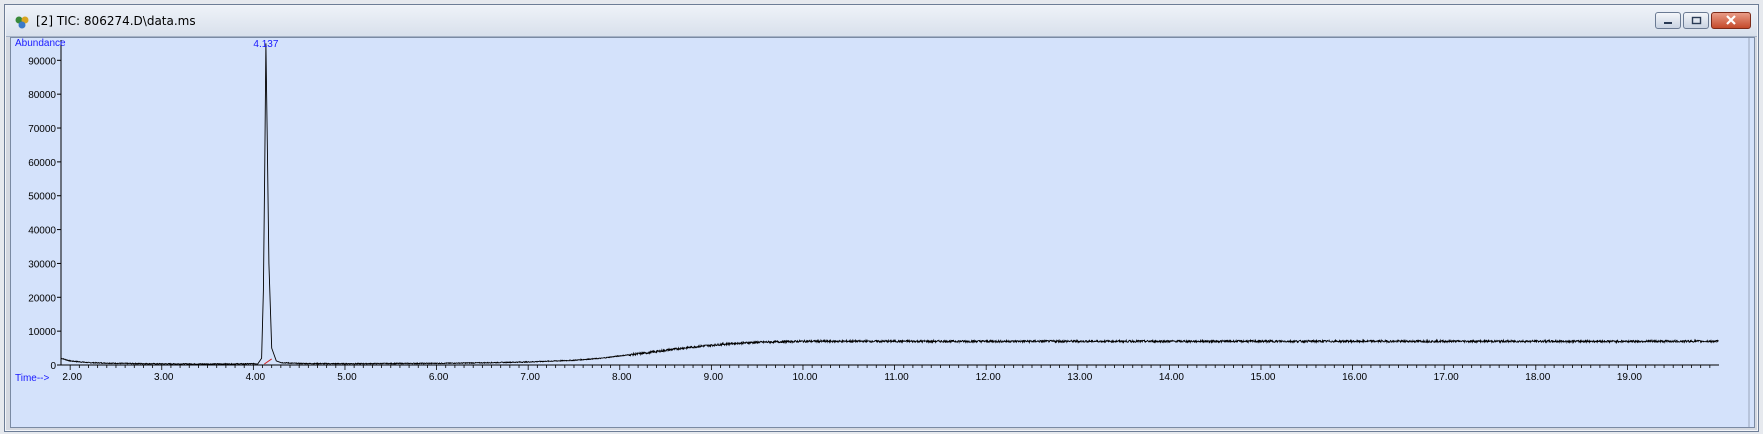 This screenshot has height=434, width=1763. Describe the element at coordinates (42, 231) in the screenshot. I see `y-tick-label-4: 40000` at that location.